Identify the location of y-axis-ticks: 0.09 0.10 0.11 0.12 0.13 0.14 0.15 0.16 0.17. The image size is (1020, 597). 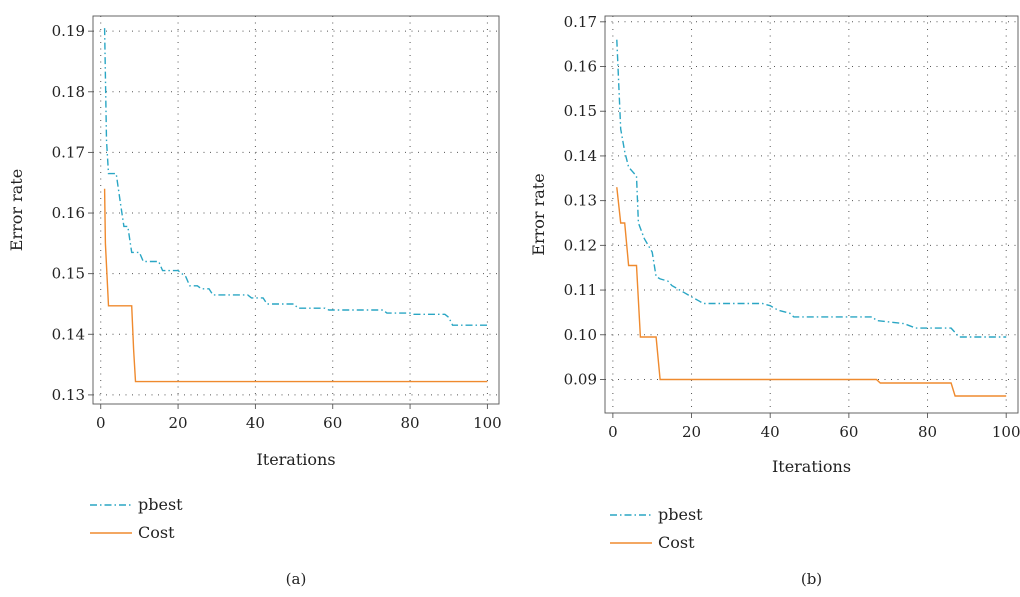
(584, 200).